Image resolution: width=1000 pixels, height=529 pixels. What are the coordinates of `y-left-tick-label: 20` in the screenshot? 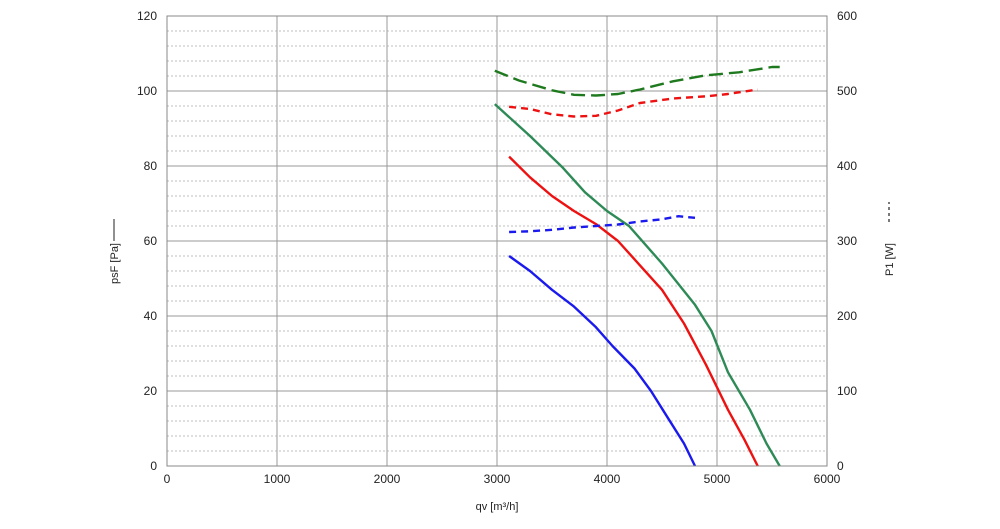 It's located at (151, 391).